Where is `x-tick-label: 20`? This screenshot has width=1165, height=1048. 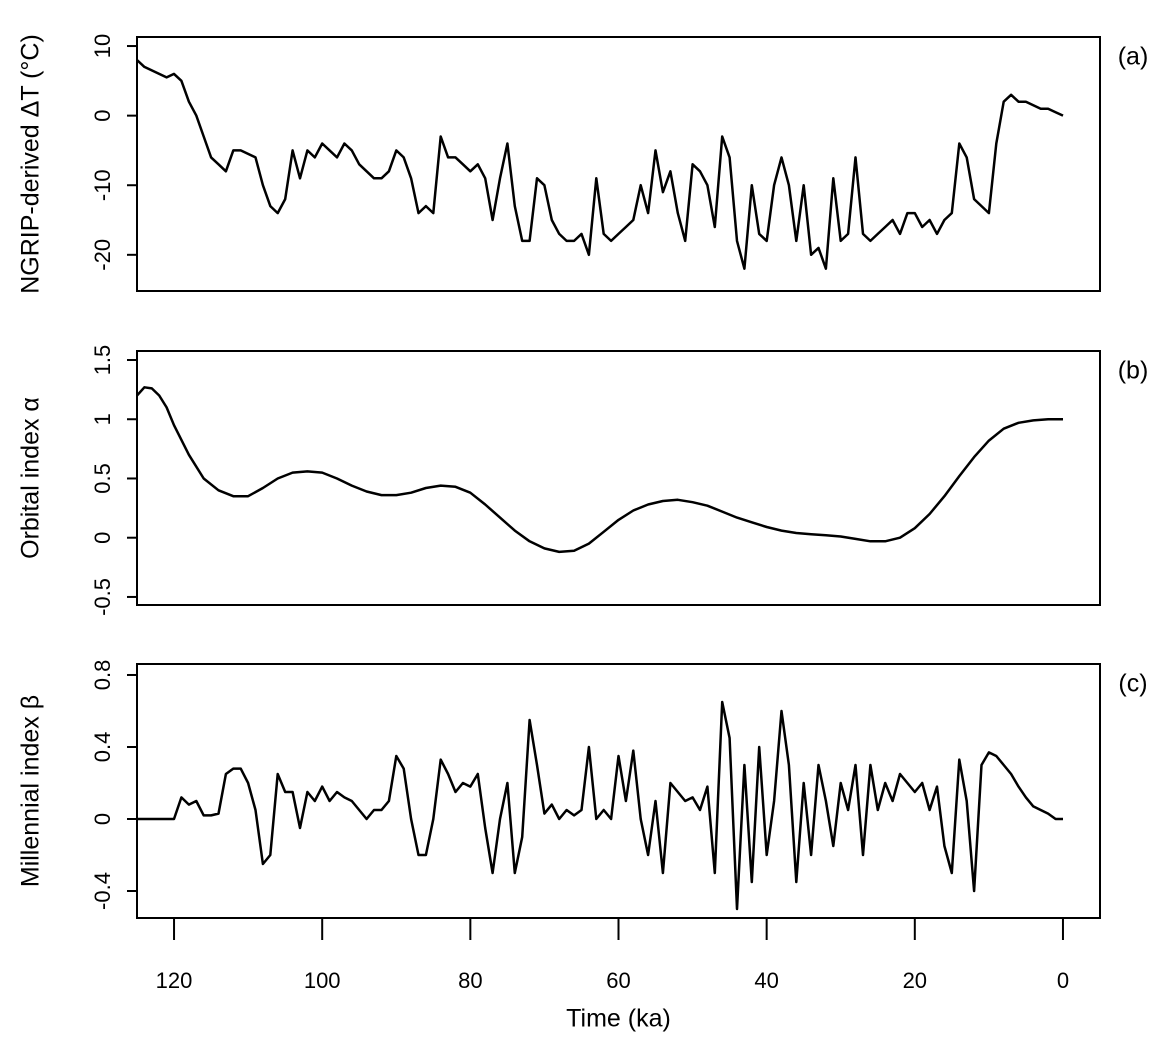 x-tick-label: 20 is located at coordinates (915, 980).